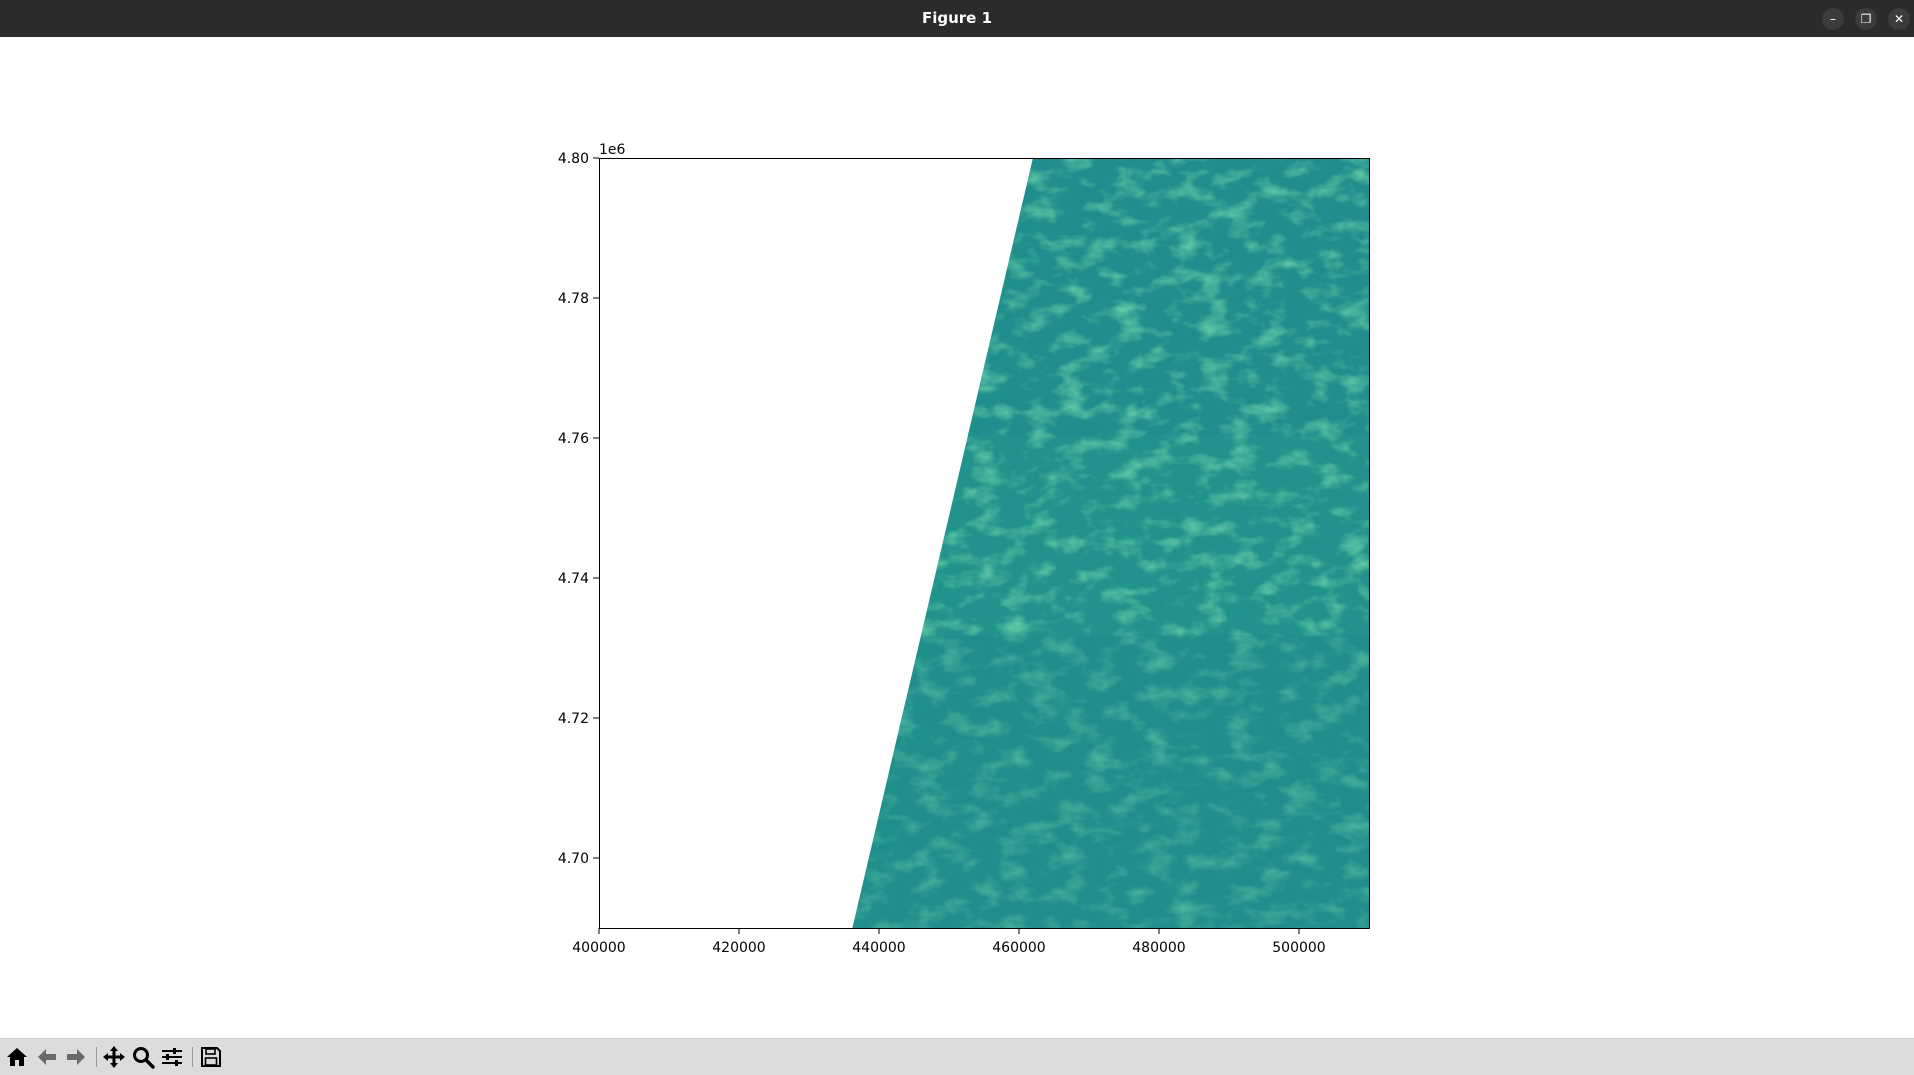 The height and width of the screenshot is (1075, 1914). What do you see at coordinates (598, 948) in the screenshot?
I see `x-tick-label: 400000` at bounding box center [598, 948].